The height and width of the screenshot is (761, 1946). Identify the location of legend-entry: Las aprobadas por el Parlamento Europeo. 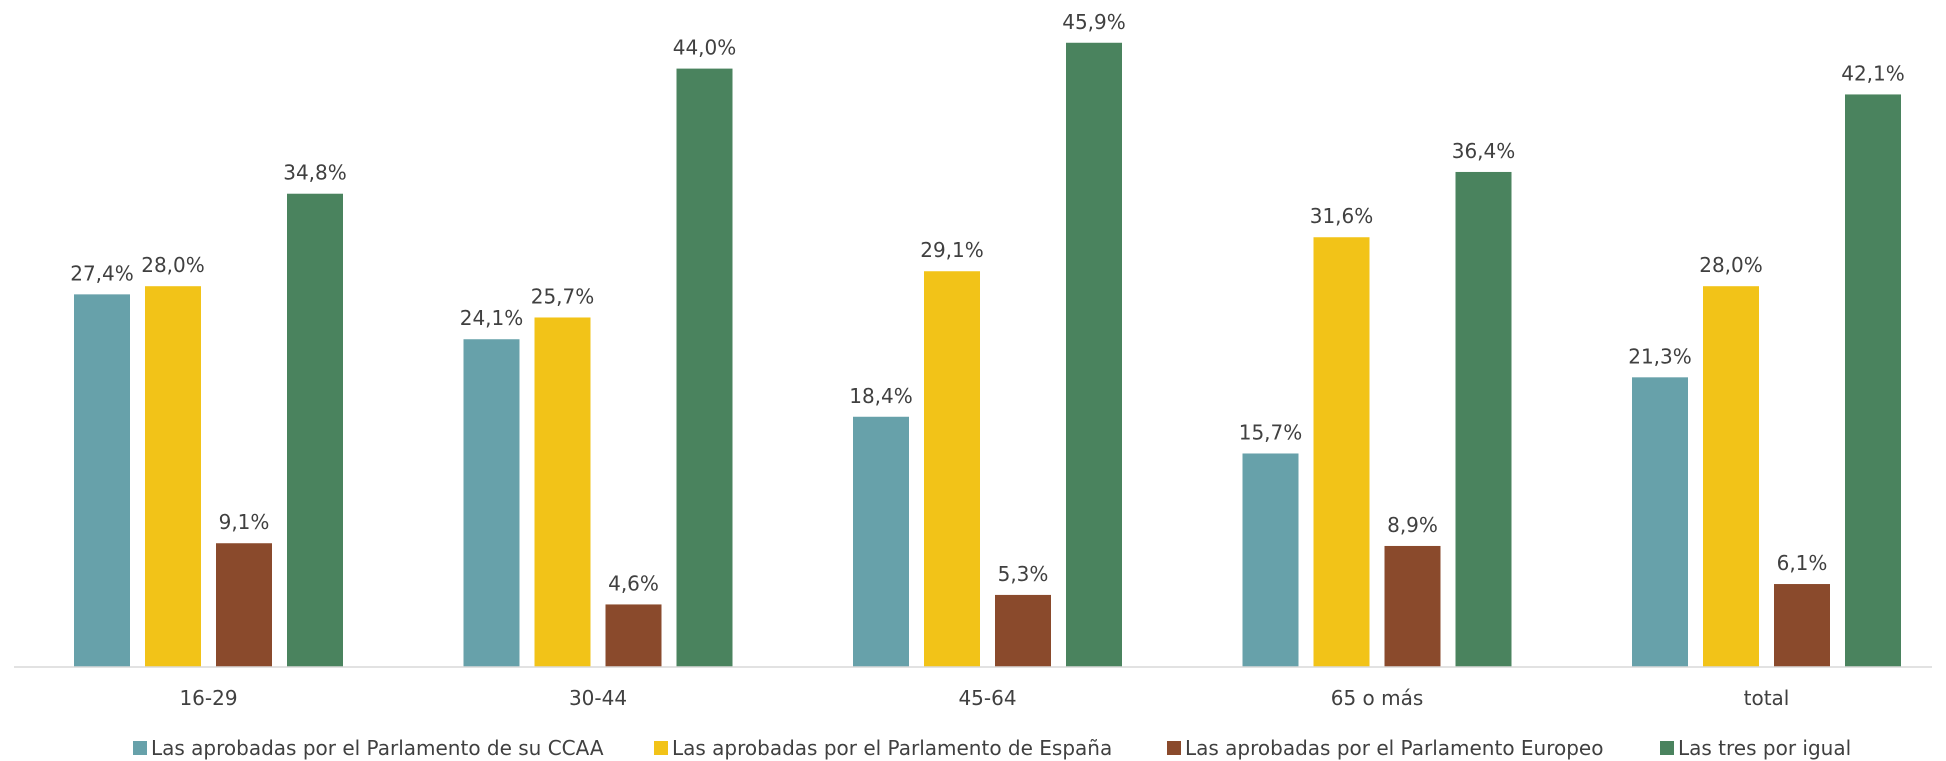
(1394, 748).